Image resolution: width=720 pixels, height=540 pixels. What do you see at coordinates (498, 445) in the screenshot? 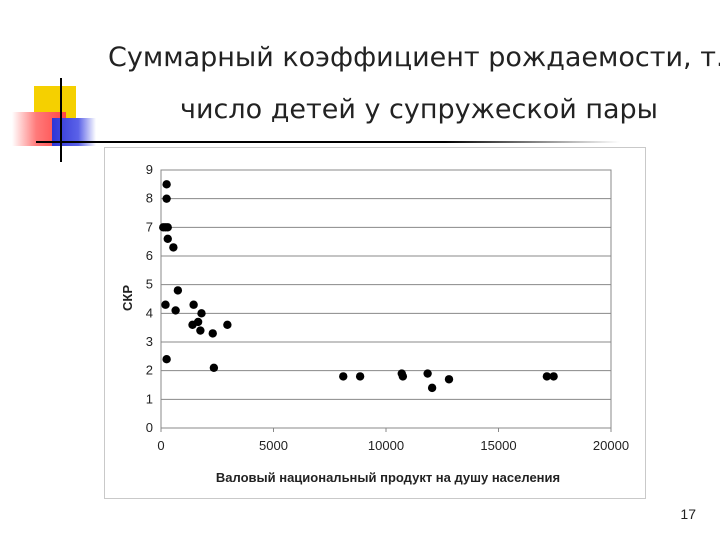
I see `x-tick-label: 15000` at bounding box center [498, 445].